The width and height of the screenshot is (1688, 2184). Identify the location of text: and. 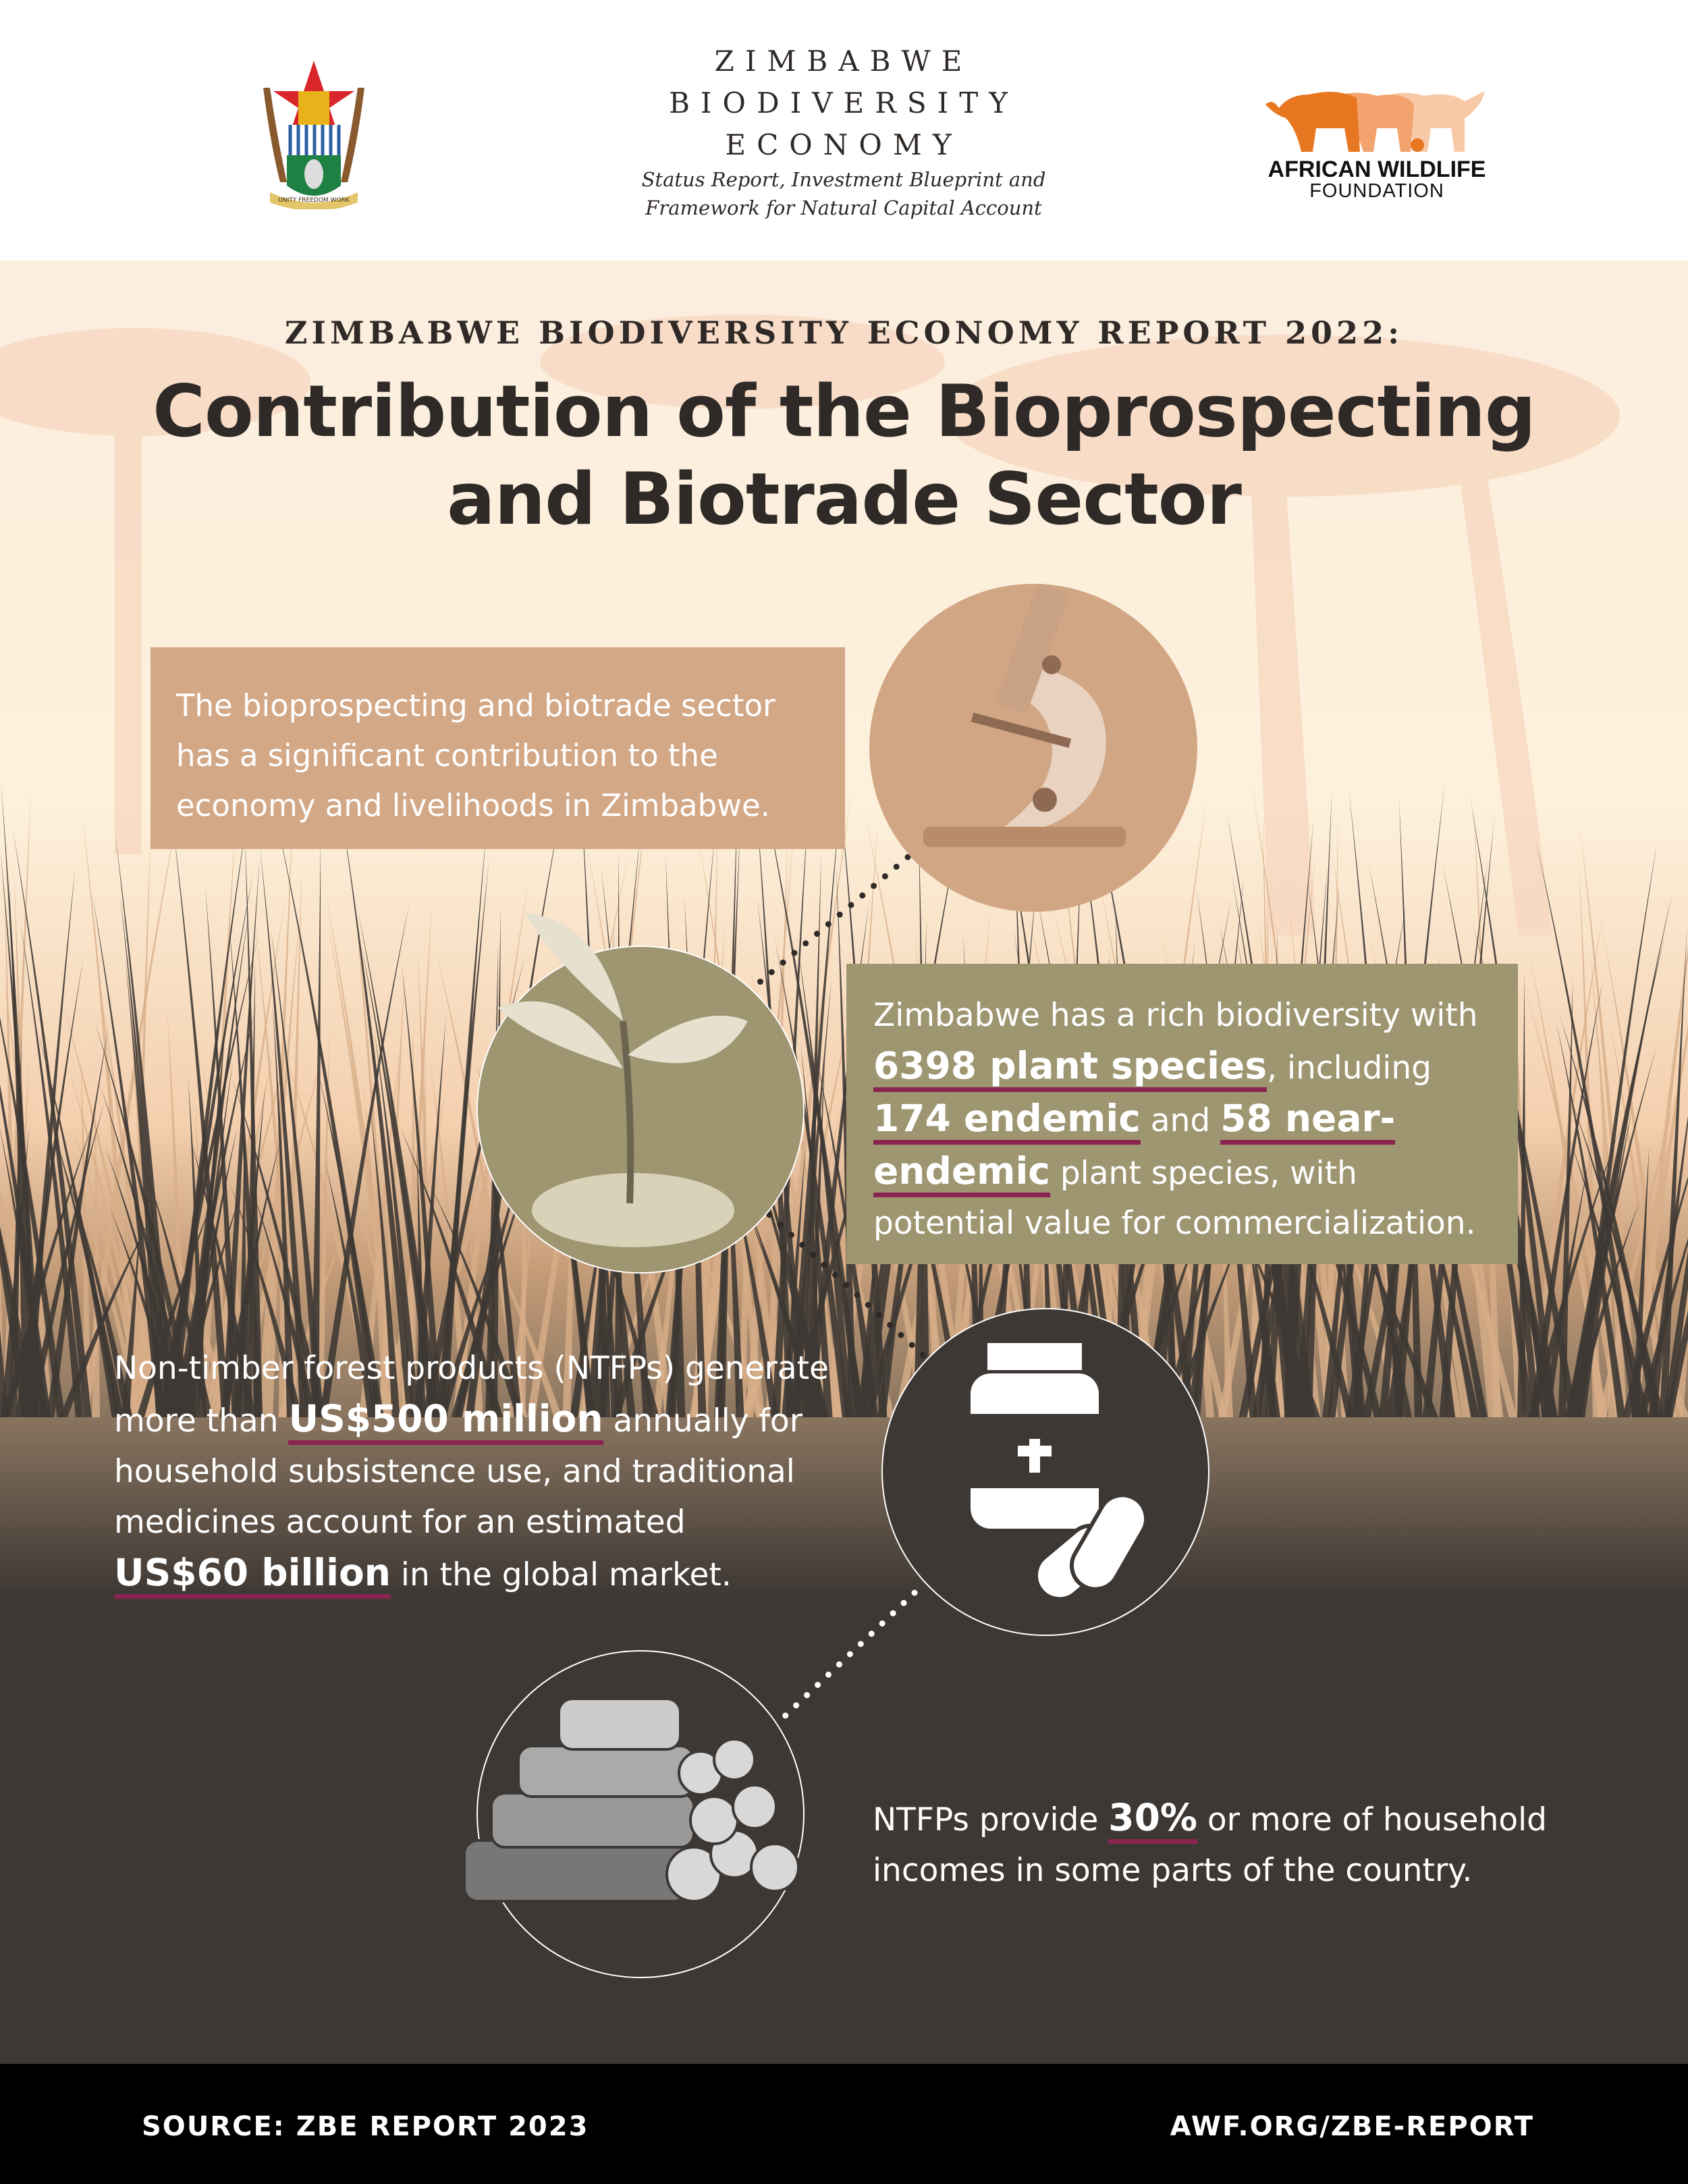
(1180, 1120).